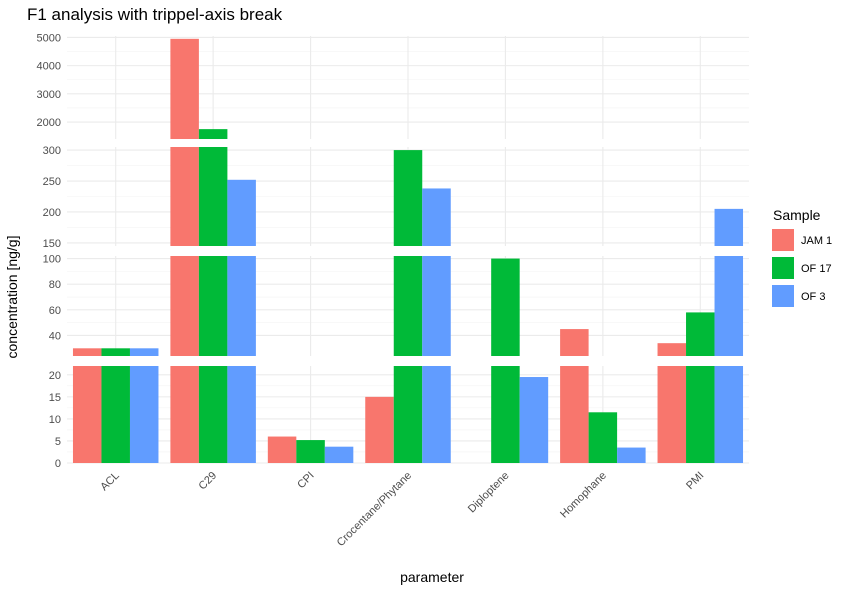 The height and width of the screenshot is (592, 857). What do you see at coordinates (208, 481) in the screenshot?
I see `x-tick-label: C29` at bounding box center [208, 481].